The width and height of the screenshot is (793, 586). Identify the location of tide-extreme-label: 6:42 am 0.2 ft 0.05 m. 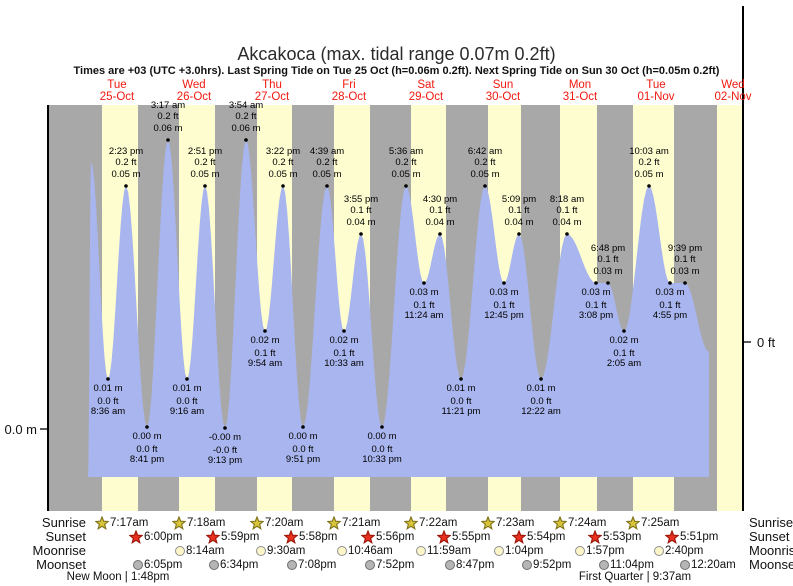
(485, 163).